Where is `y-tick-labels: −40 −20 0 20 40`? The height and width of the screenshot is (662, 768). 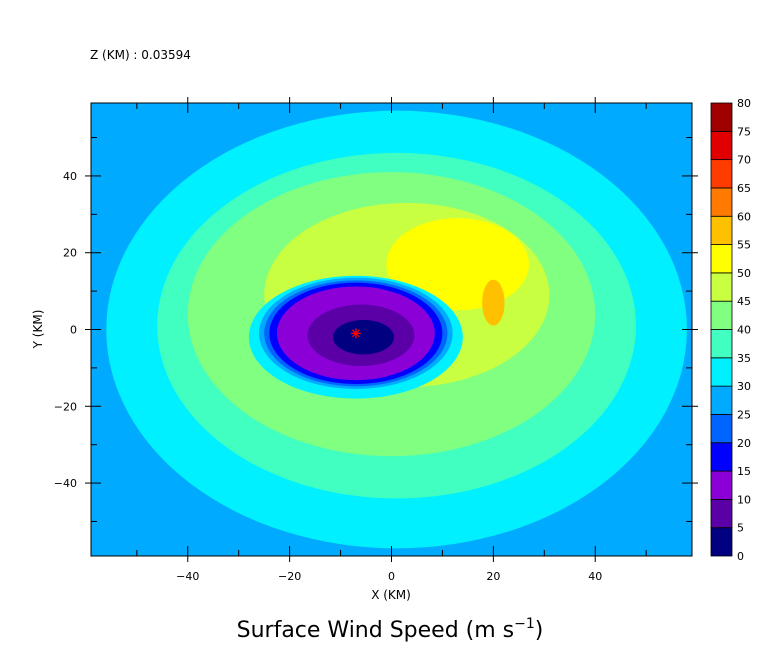
y-tick-labels: −40 −20 0 20 40 is located at coordinates (65, 330).